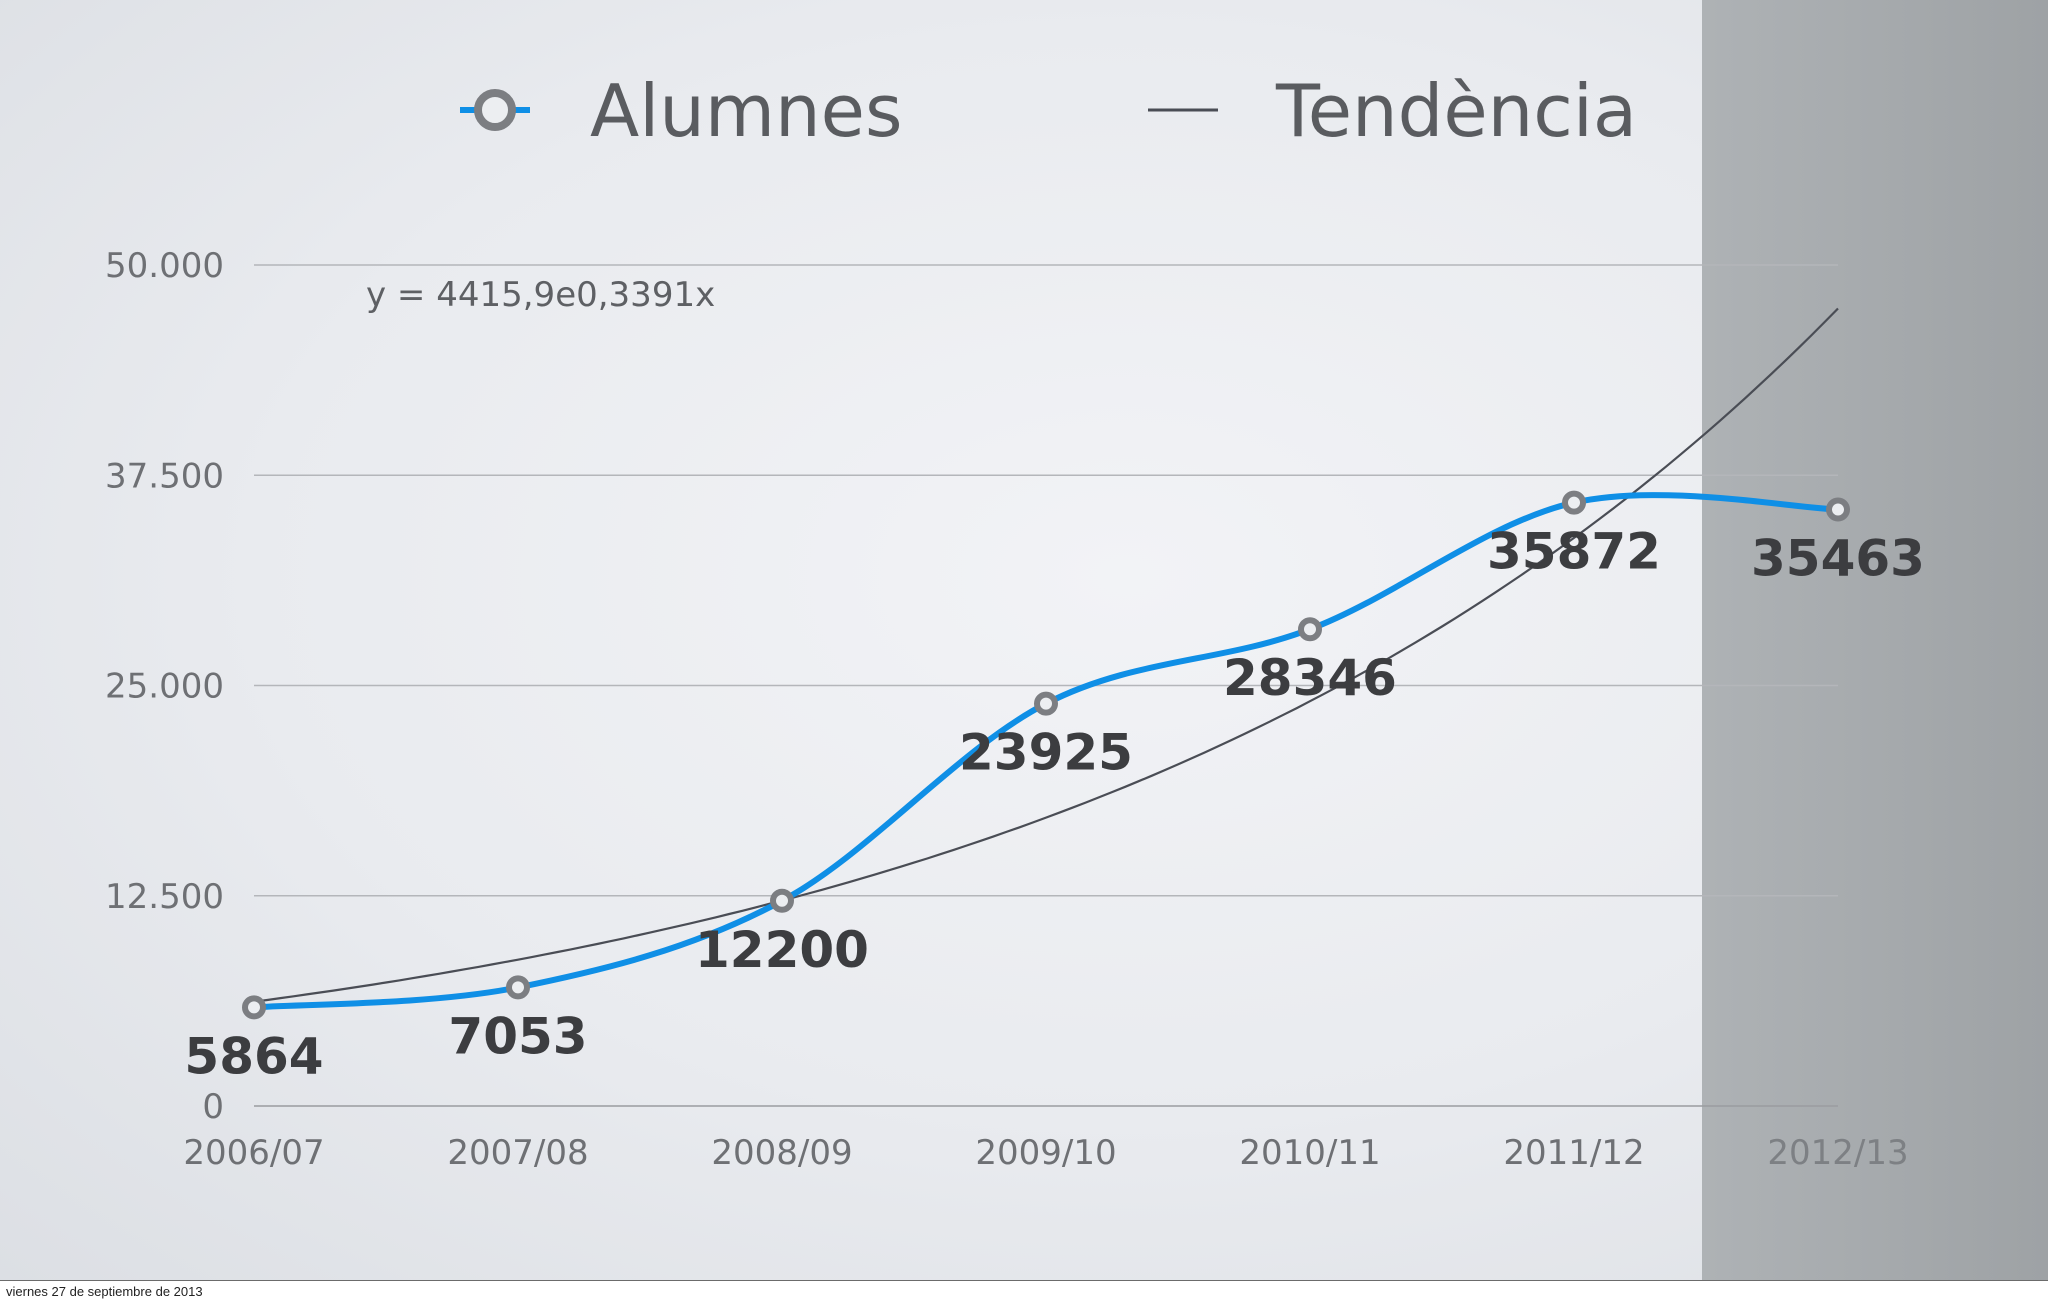  I want to click on x-tick-label: 2007/08, so click(517, 1153).